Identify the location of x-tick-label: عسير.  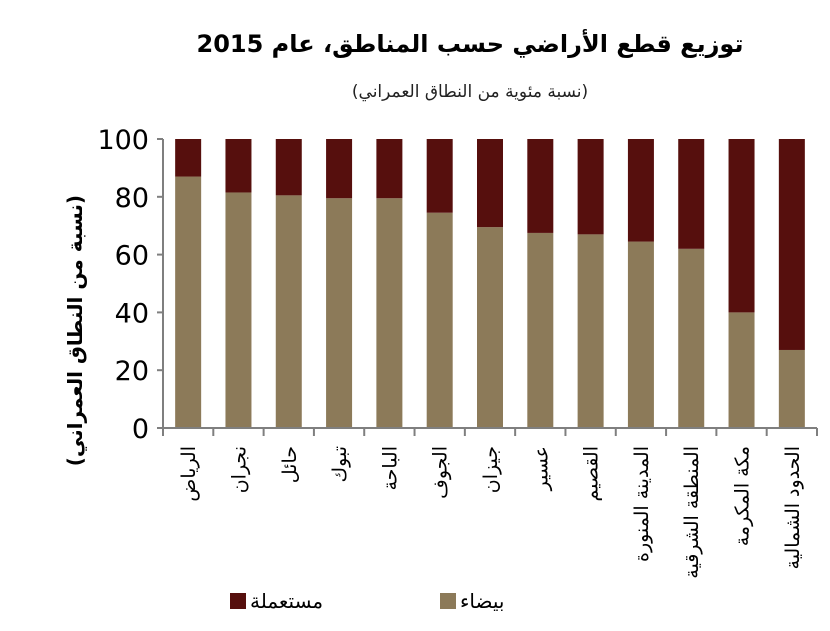
(541, 469).